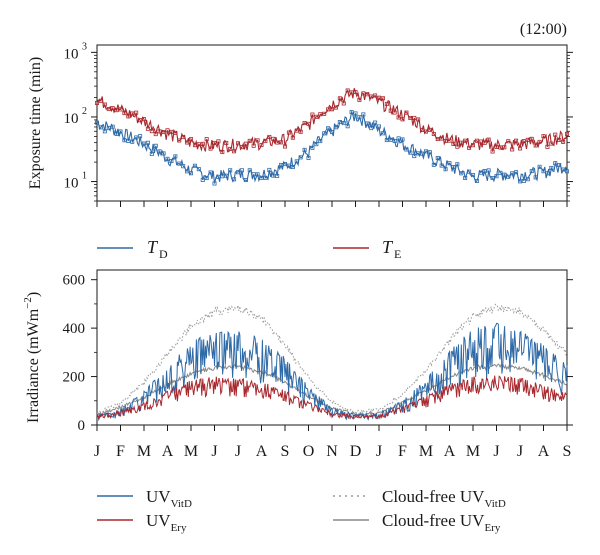 Image resolution: width=600 pixels, height=555 pixels. I want to click on top-legend: T D T E, so click(249, 249).